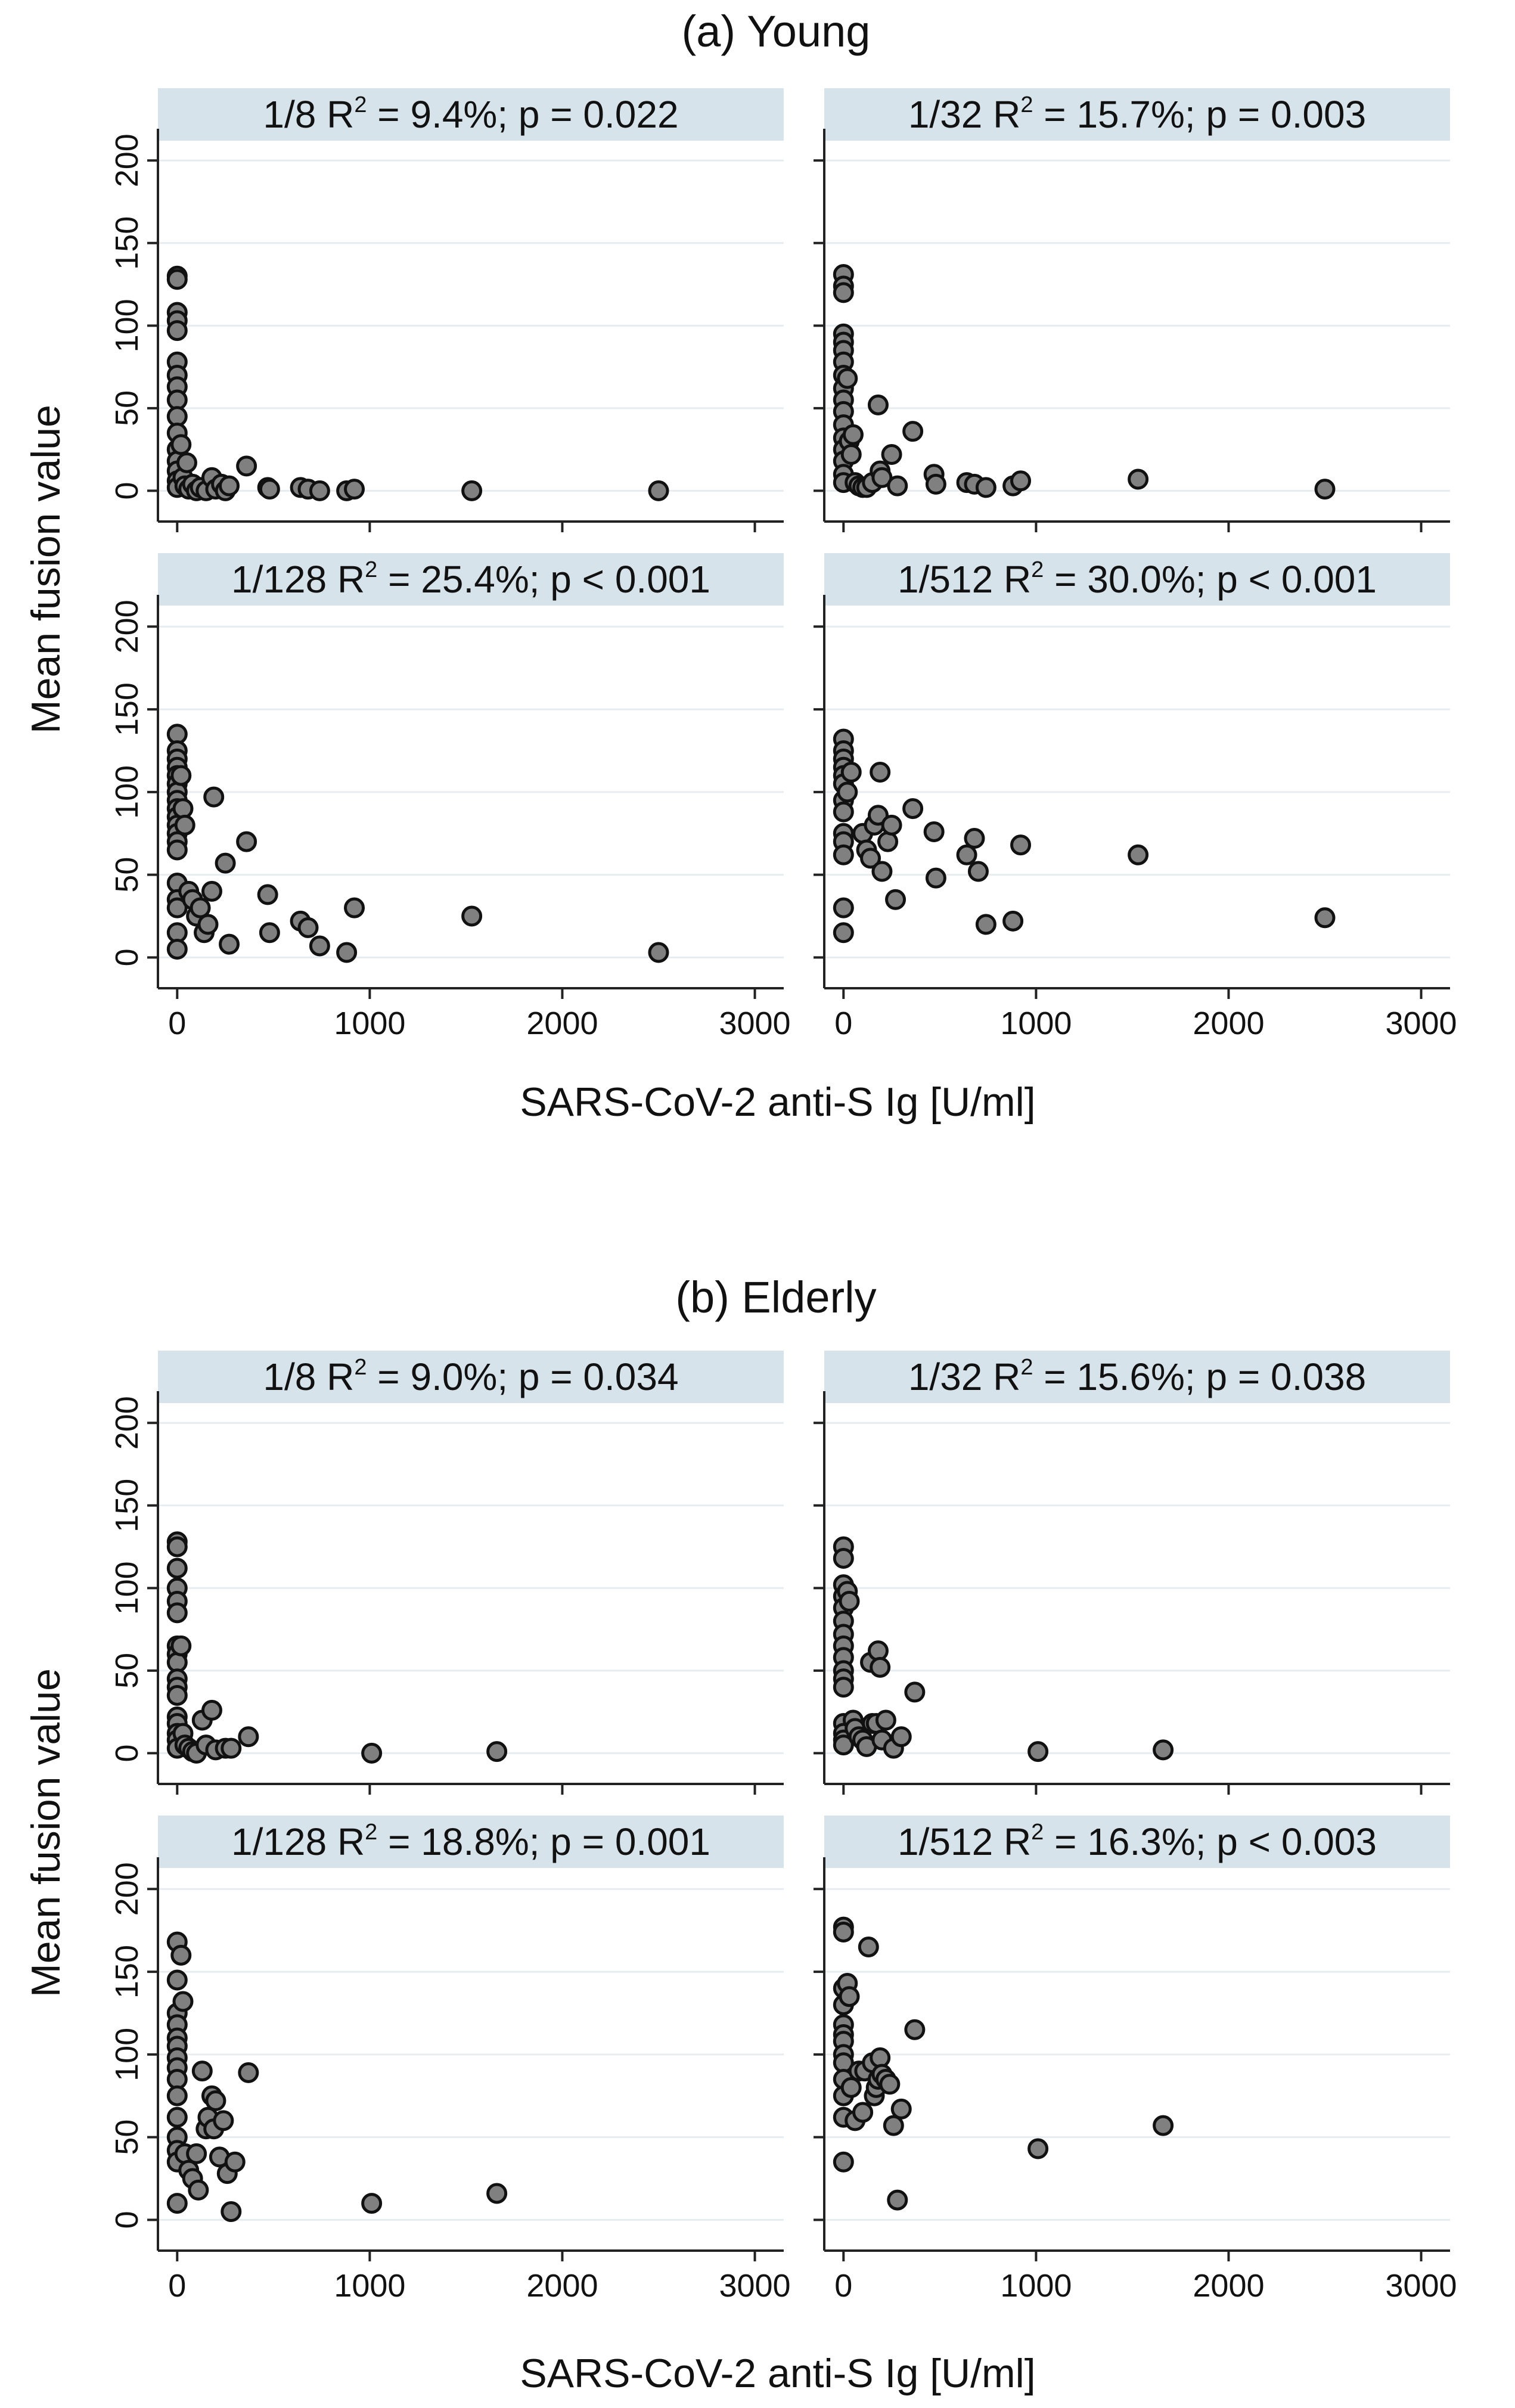 This screenshot has height=2408, width=1515. Describe the element at coordinates (446, 310) in the screenshot. I see `panel-ayoung-1-8: 1/8 R2 = 9.4%; p = 0.022 0 50 100 150 200` at that location.